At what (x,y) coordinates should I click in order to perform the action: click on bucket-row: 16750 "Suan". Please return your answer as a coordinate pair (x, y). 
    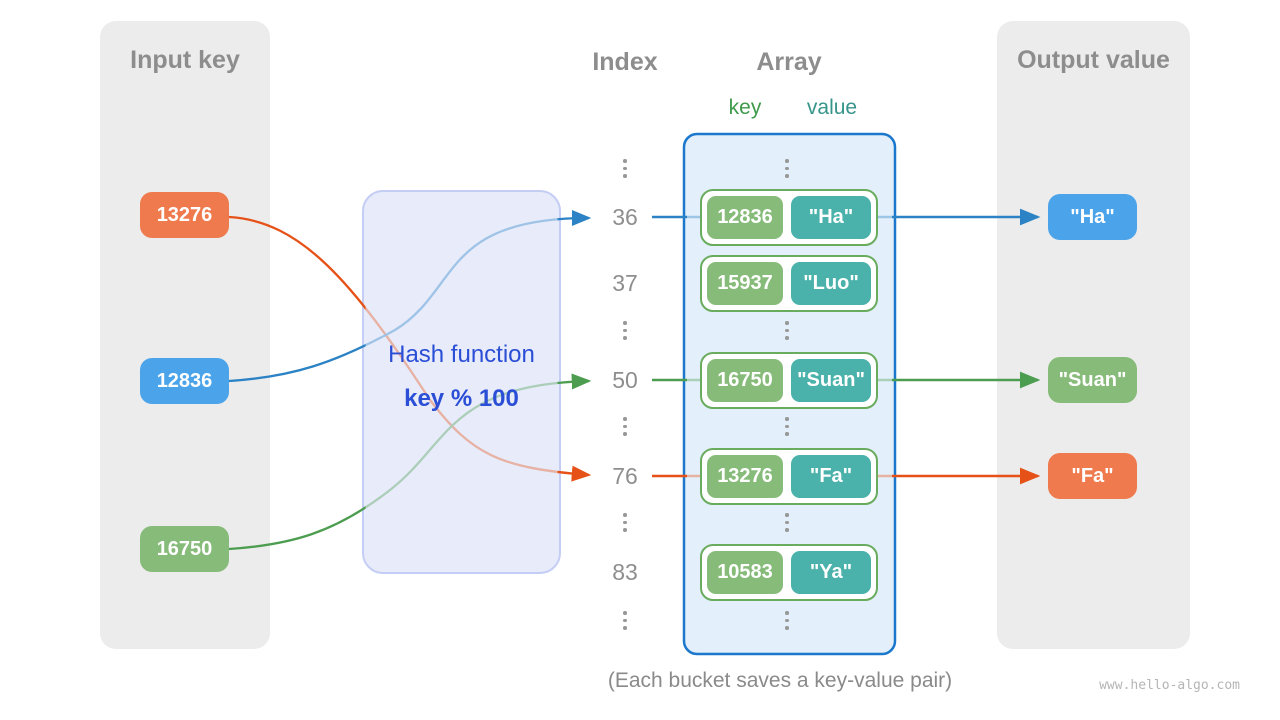
    Looking at the image, I should click on (789, 380).